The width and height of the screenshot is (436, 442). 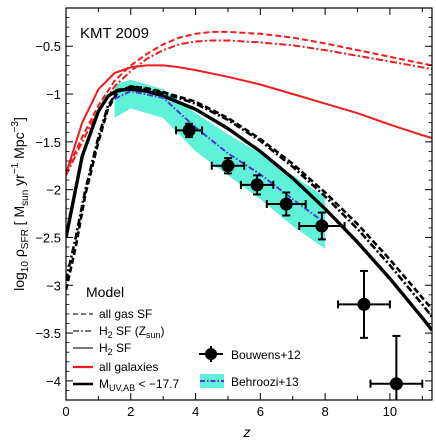 What do you see at coordinates (110, 335) in the screenshot?
I see `legend-h2z-sub: 2` at bounding box center [110, 335].